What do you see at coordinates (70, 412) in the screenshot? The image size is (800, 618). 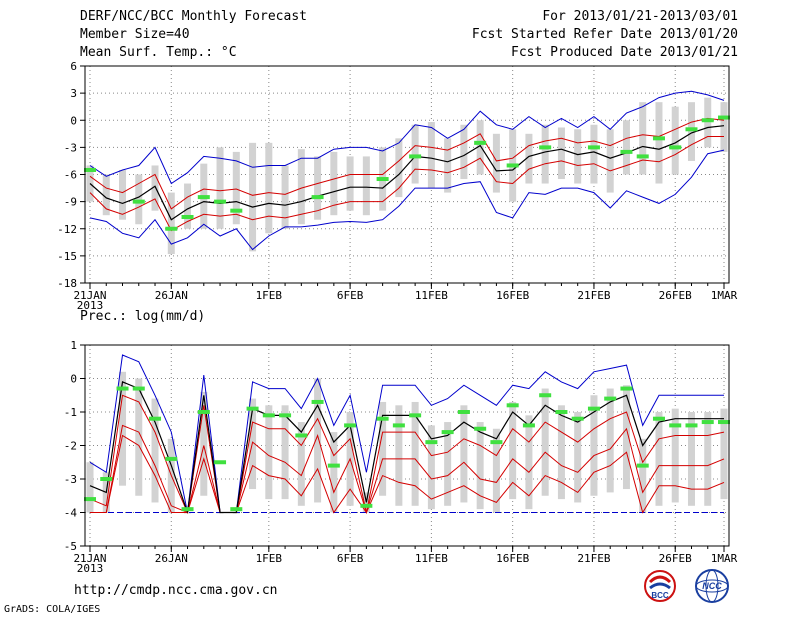 I see `prec-ytick-label: -1` at bounding box center [70, 412].